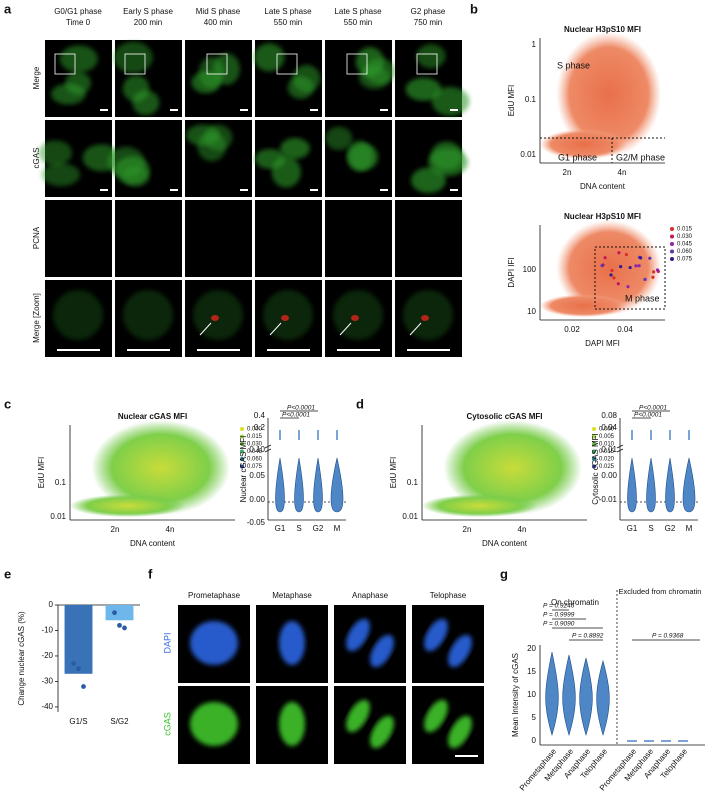 The width and height of the screenshot is (708, 812). What do you see at coordinates (573, 65) in the screenshot?
I see `region-label: S phase` at bounding box center [573, 65].